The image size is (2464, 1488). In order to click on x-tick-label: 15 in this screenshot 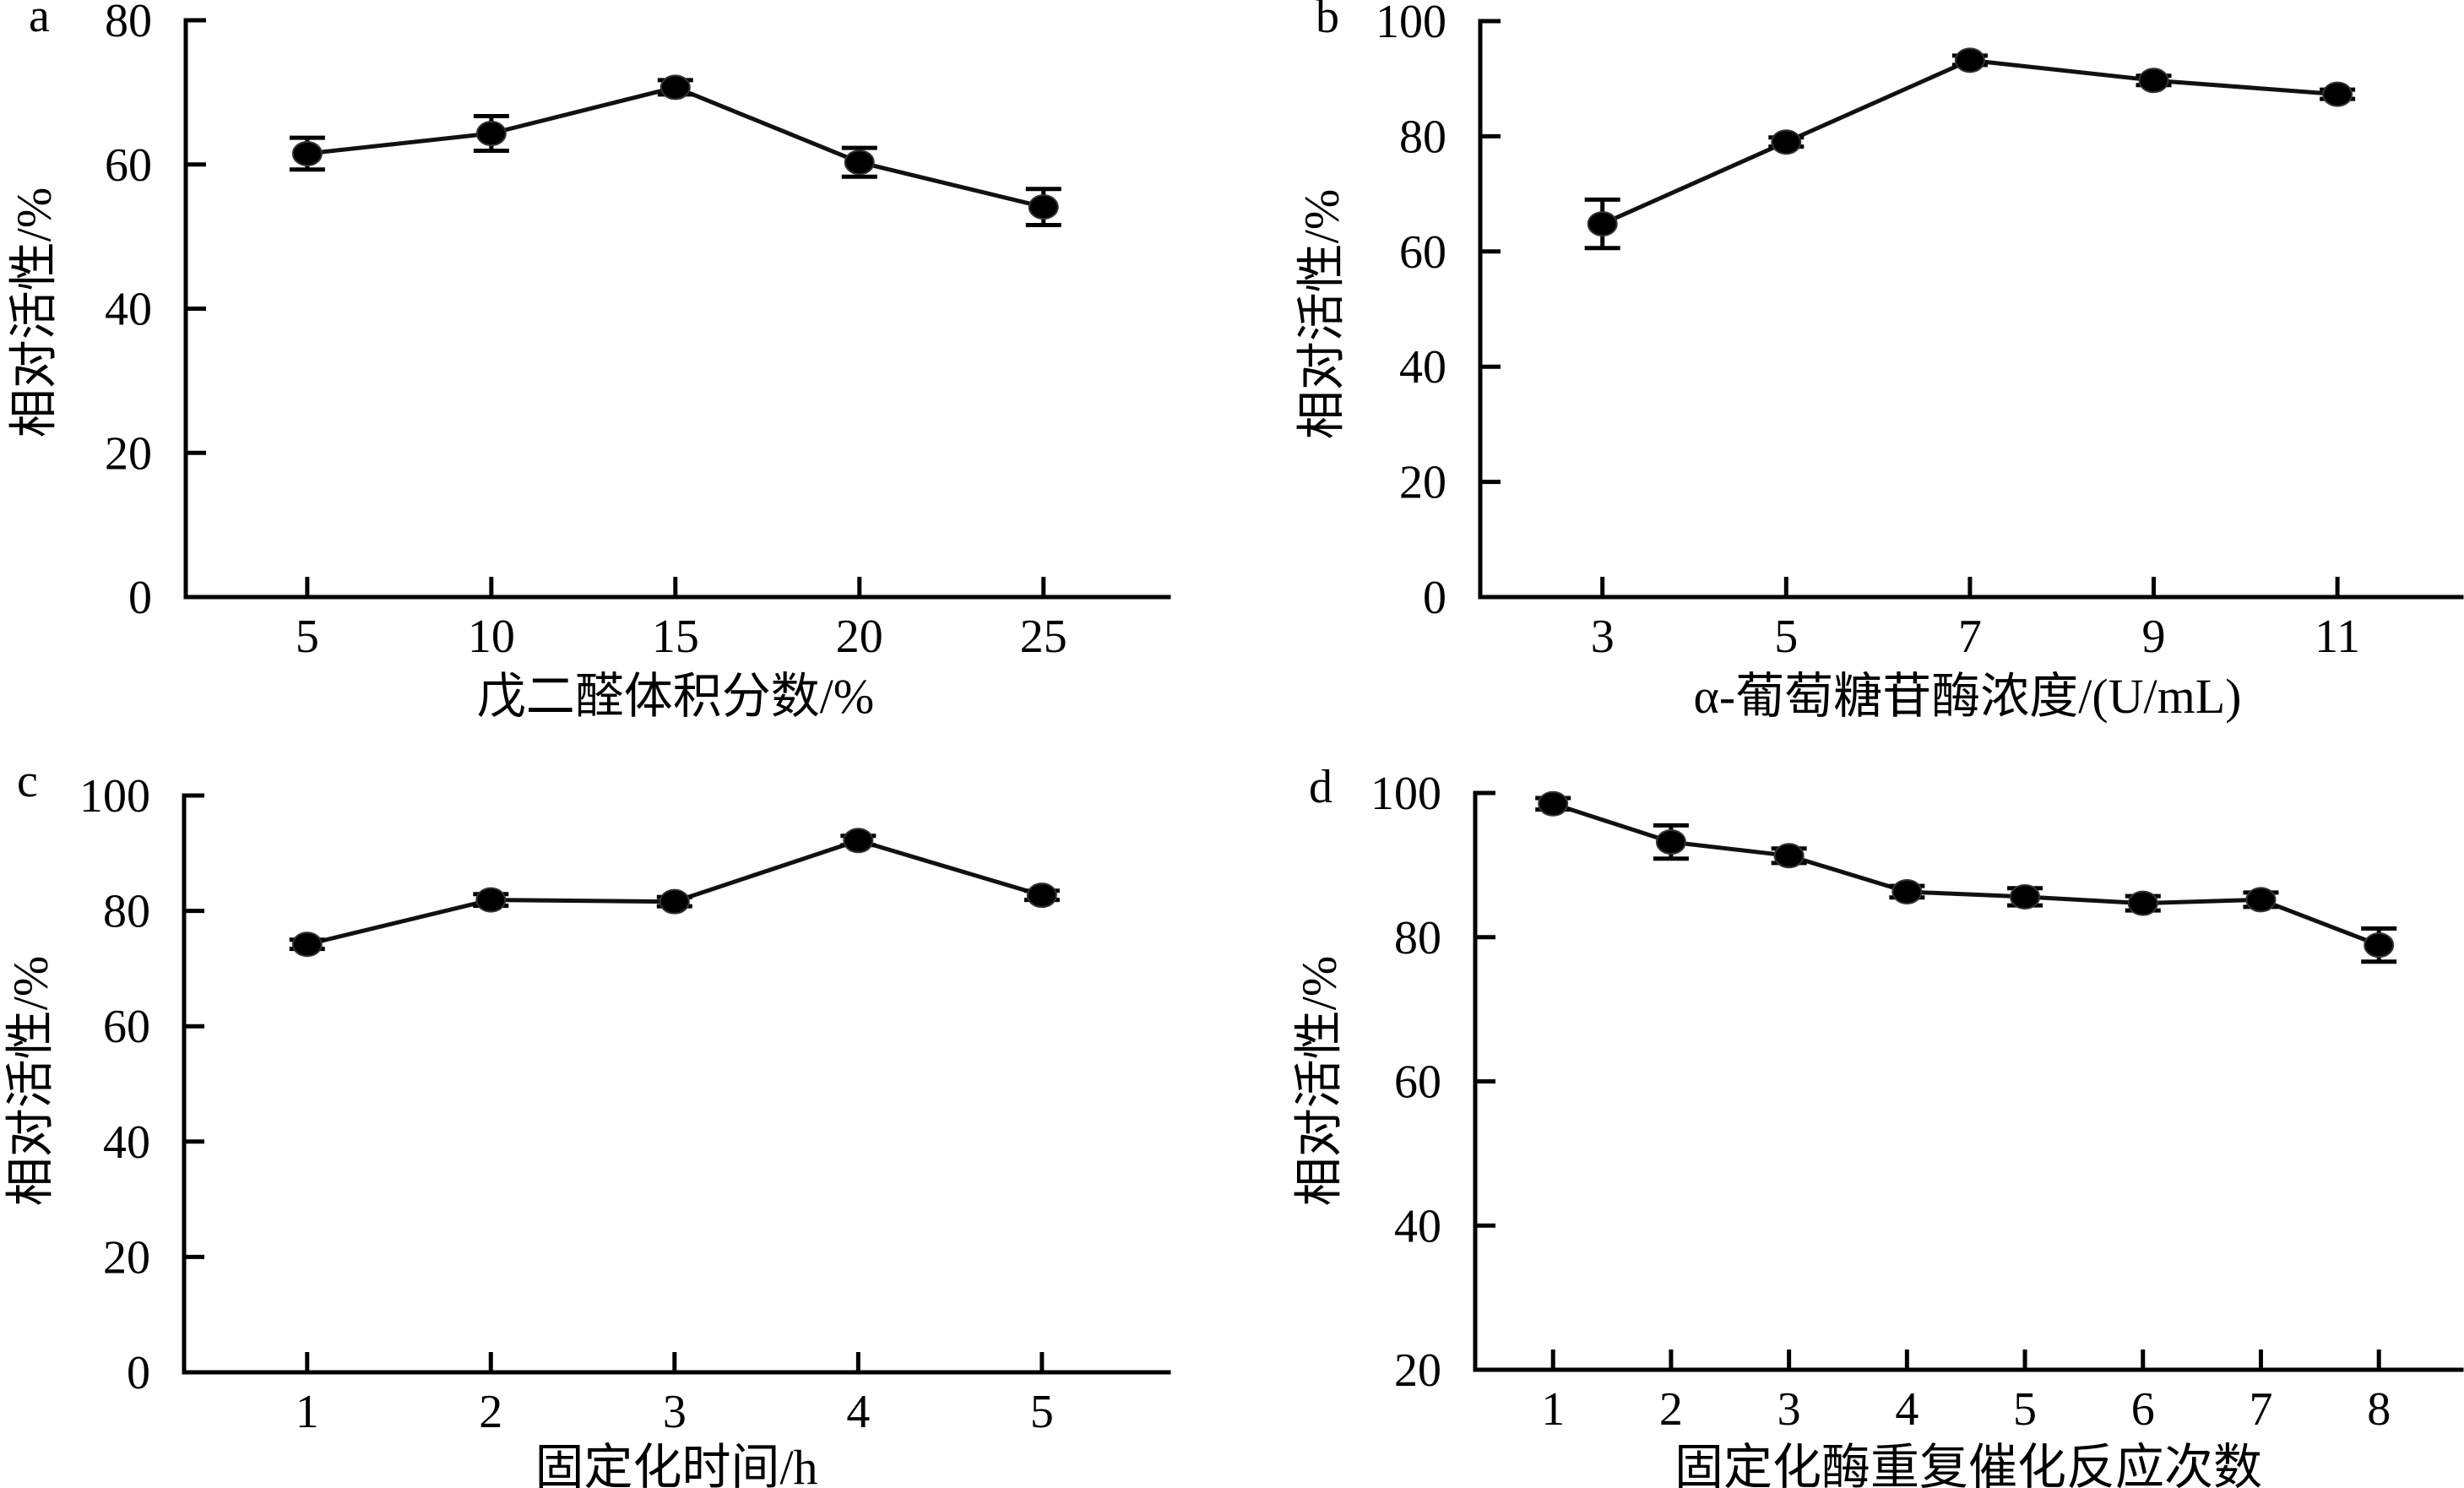, I will do `click(675, 637)`.